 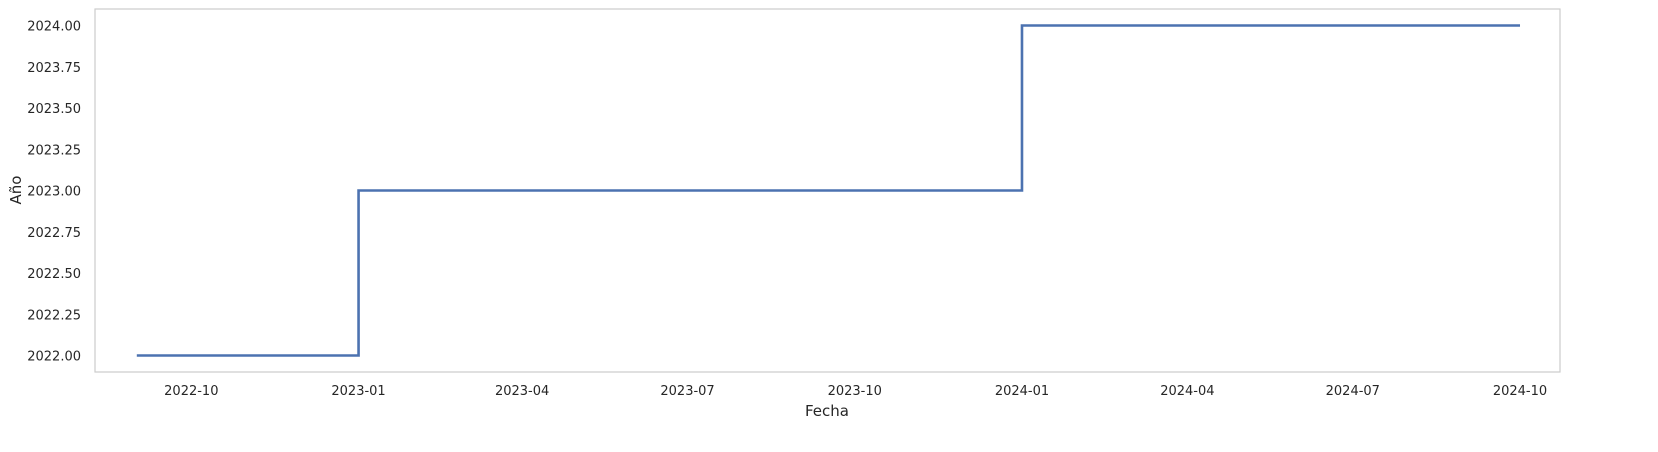 What do you see at coordinates (687, 391) in the screenshot?
I see `x-tick-label: 2023-07` at bounding box center [687, 391].